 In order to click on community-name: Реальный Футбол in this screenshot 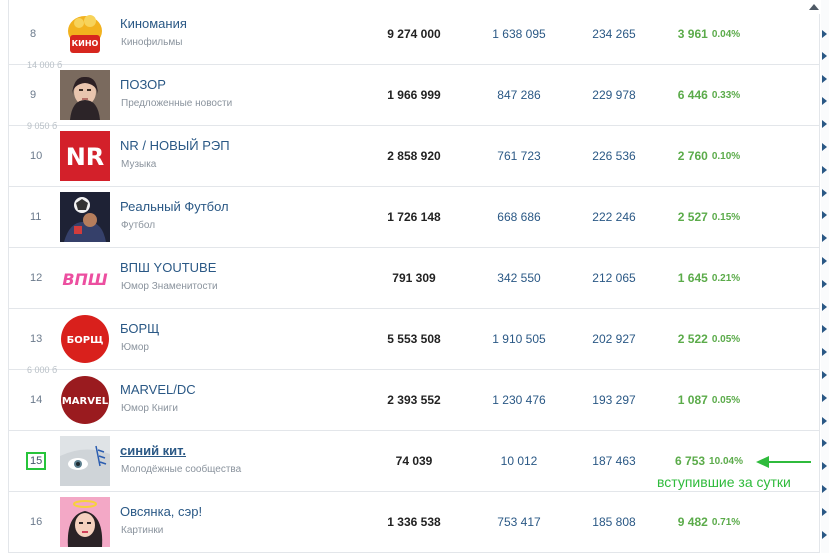, I will do `click(174, 206)`.